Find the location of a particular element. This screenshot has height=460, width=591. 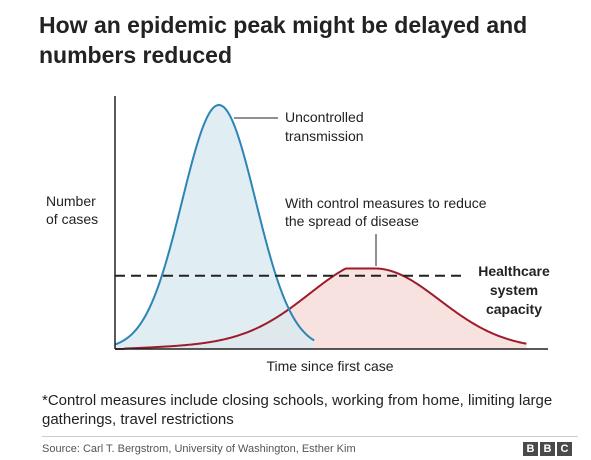

title-line-2: numbers reduced is located at coordinates (135, 55).